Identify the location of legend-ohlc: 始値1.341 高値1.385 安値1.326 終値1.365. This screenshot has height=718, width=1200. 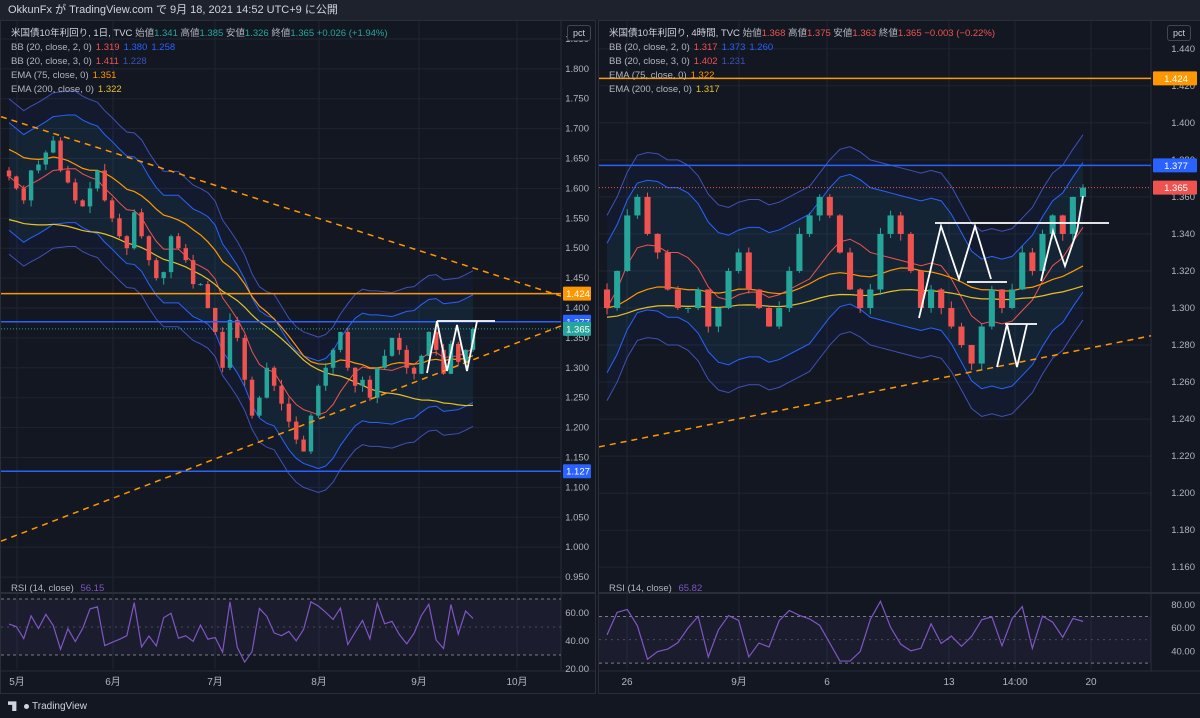
(224, 33).